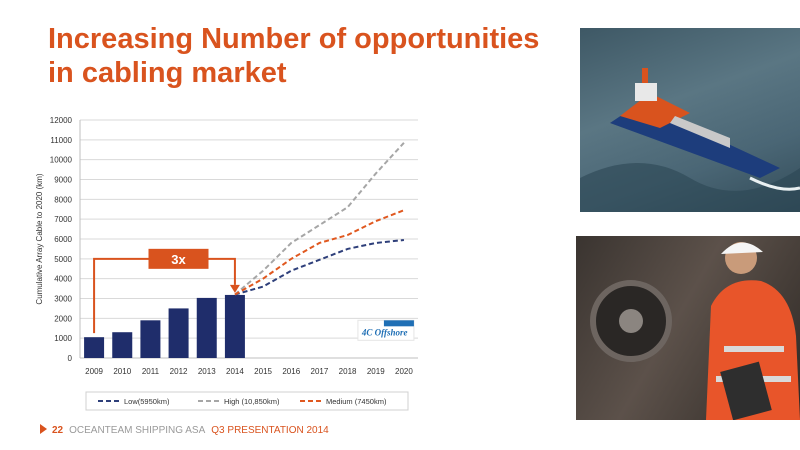 This screenshot has width=800, height=450. What do you see at coordinates (206, 327) in the screenshot?
I see `bar-2013` at bounding box center [206, 327].